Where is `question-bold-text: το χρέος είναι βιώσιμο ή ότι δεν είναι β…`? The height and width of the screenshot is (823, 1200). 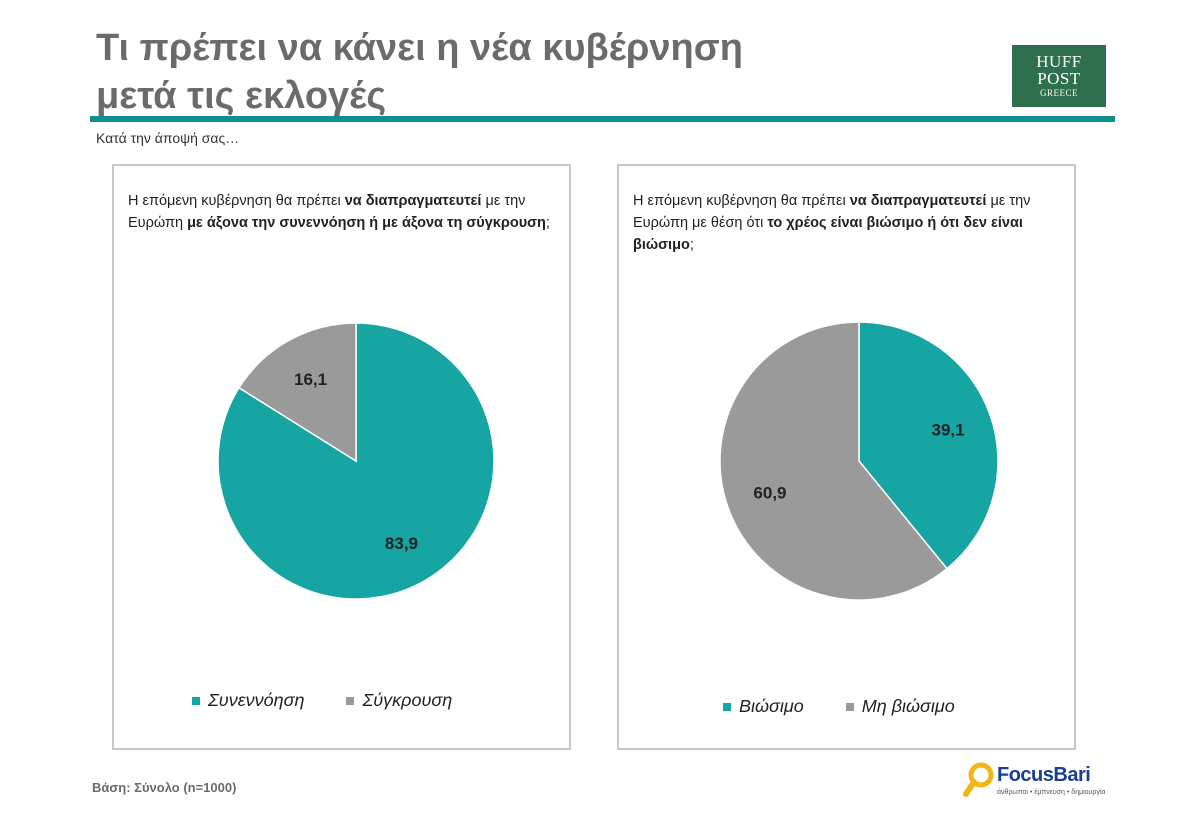 question-bold-text: το χρέος είναι βιώσιμο ή ότι δεν είναι β… is located at coordinates (828, 234).